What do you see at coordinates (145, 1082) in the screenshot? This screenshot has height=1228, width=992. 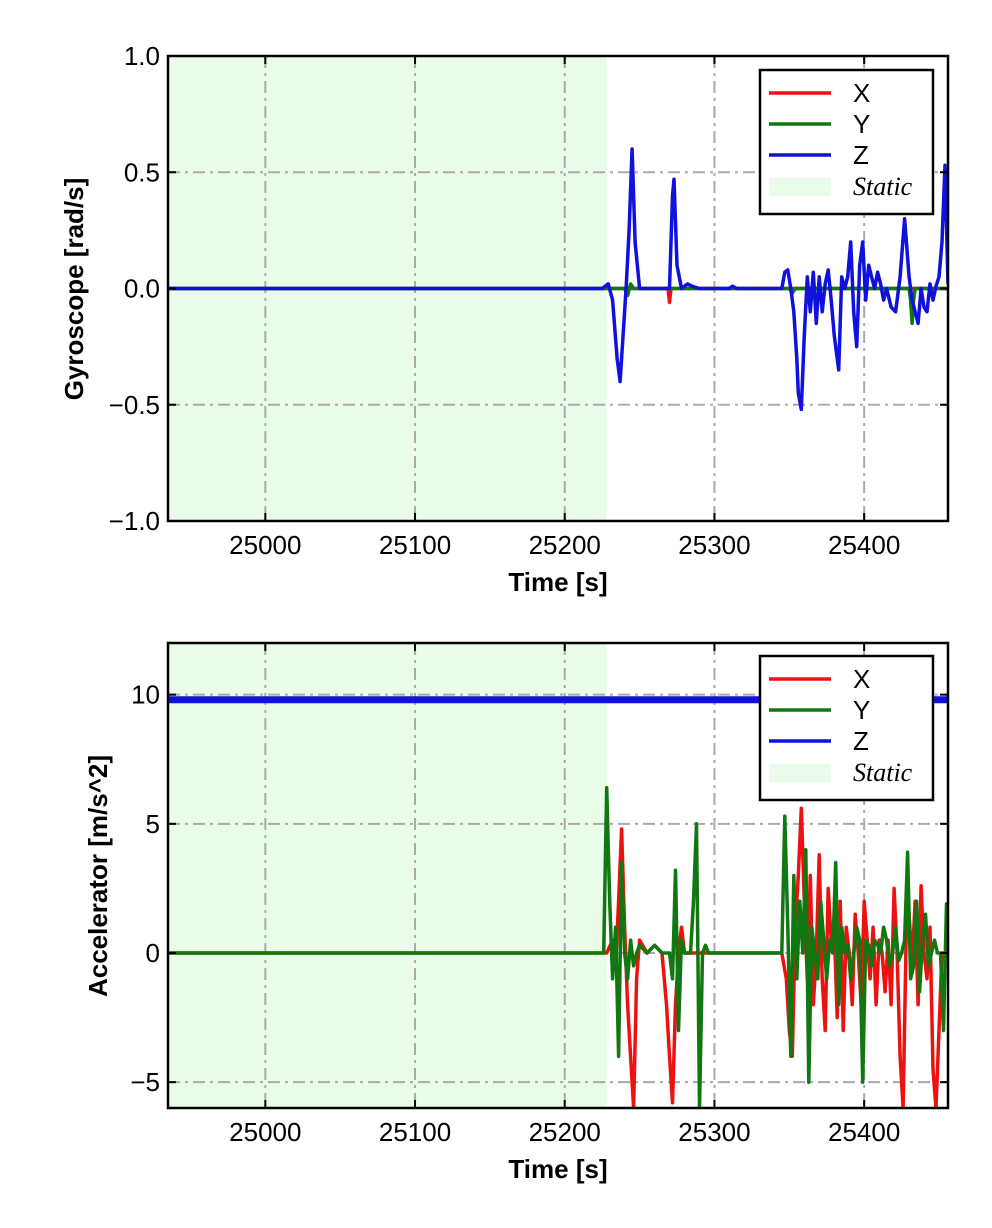 I see `y-tick-label: −5` at bounding box center [145, 1082].